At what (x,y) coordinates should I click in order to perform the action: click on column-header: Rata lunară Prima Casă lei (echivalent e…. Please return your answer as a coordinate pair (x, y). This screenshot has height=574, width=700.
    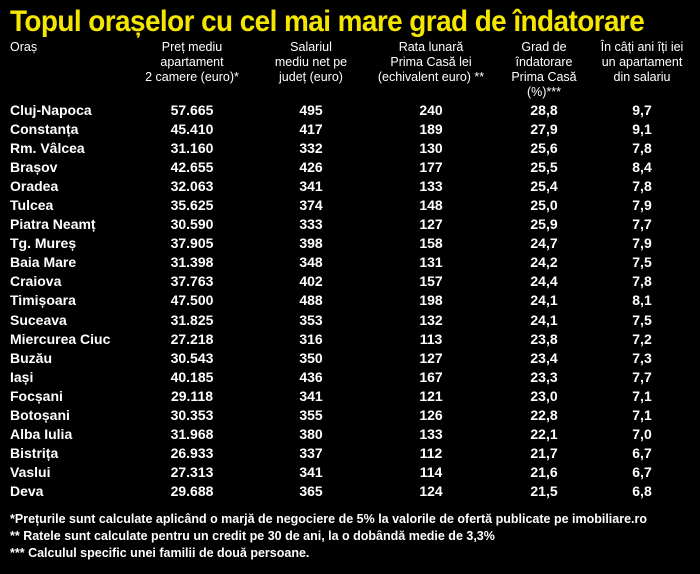
    Looking at the image, I should click on (431, 62).